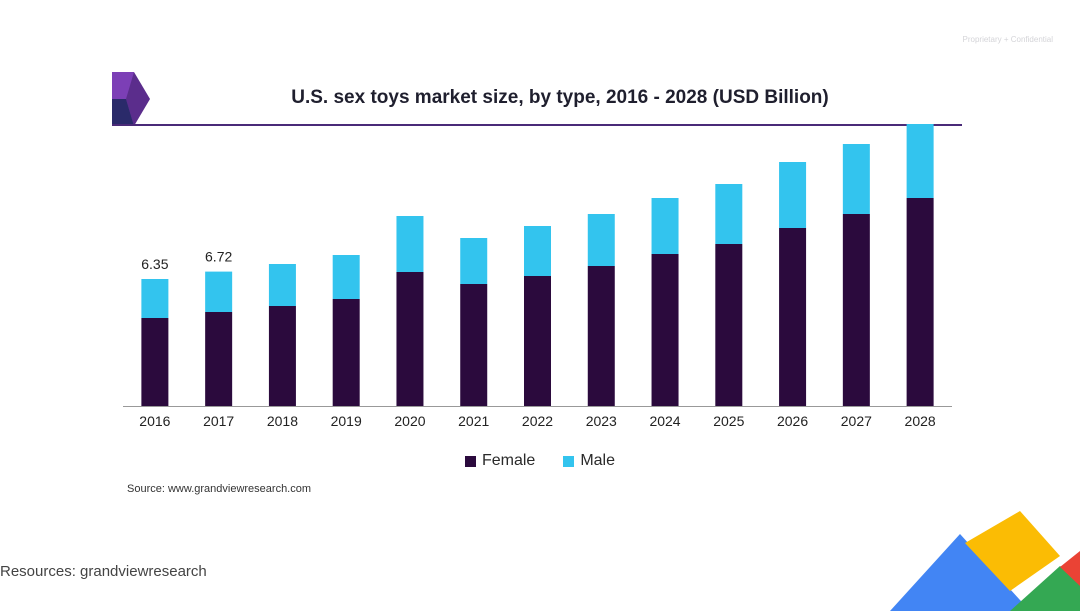 This screenshot has height=611, width=1080. What do you see at coordinates (470, 461) in the screenshot?
I see `legend-swatch-female` at bounding box center [470, 461].